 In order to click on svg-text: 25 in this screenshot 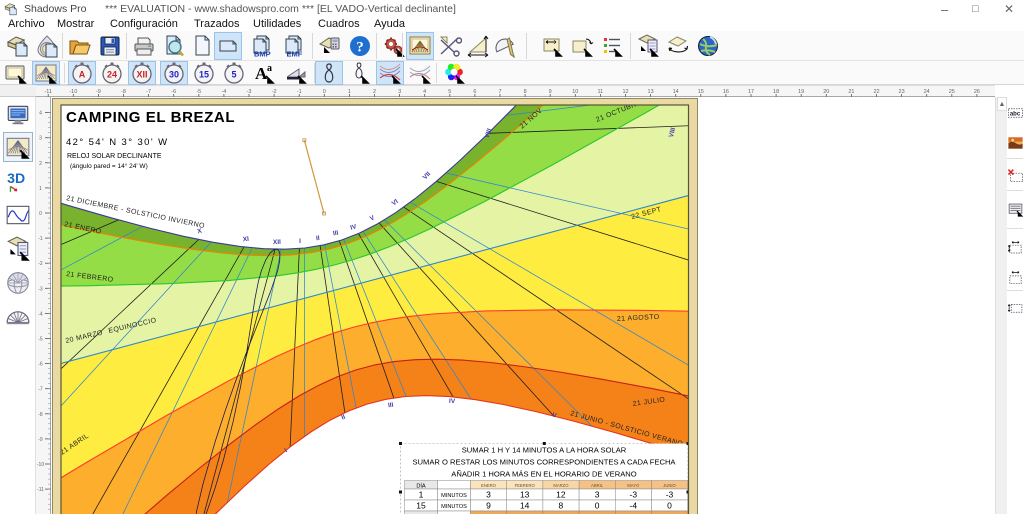, I will do `click(952, 92)`.